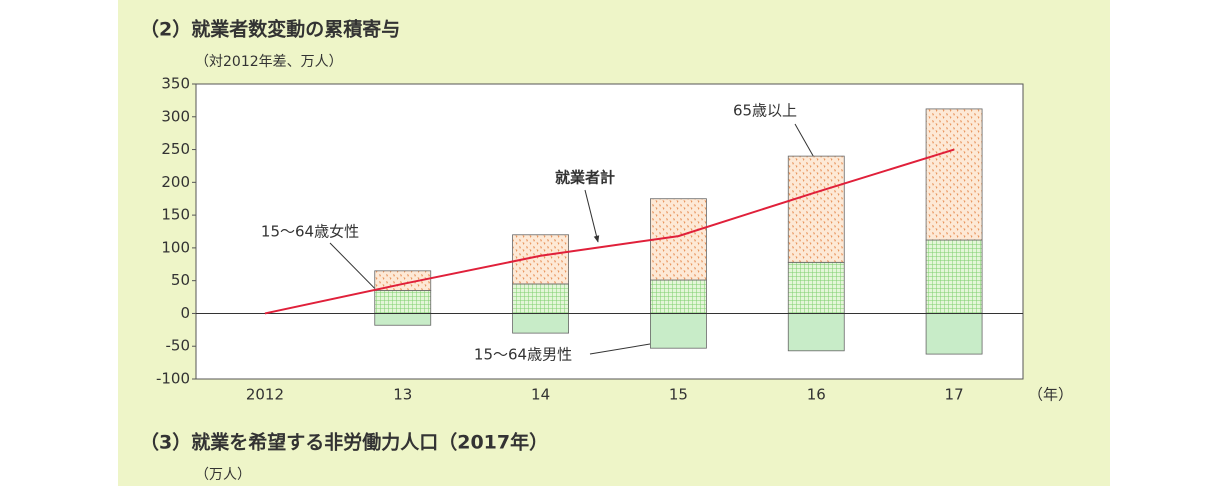 This screenshot has width=1226, height=490. What do you see at coordinates (1050, 395) in the screenshot?
I see `x-unit: （年）` at bounding box center [1050, 395].